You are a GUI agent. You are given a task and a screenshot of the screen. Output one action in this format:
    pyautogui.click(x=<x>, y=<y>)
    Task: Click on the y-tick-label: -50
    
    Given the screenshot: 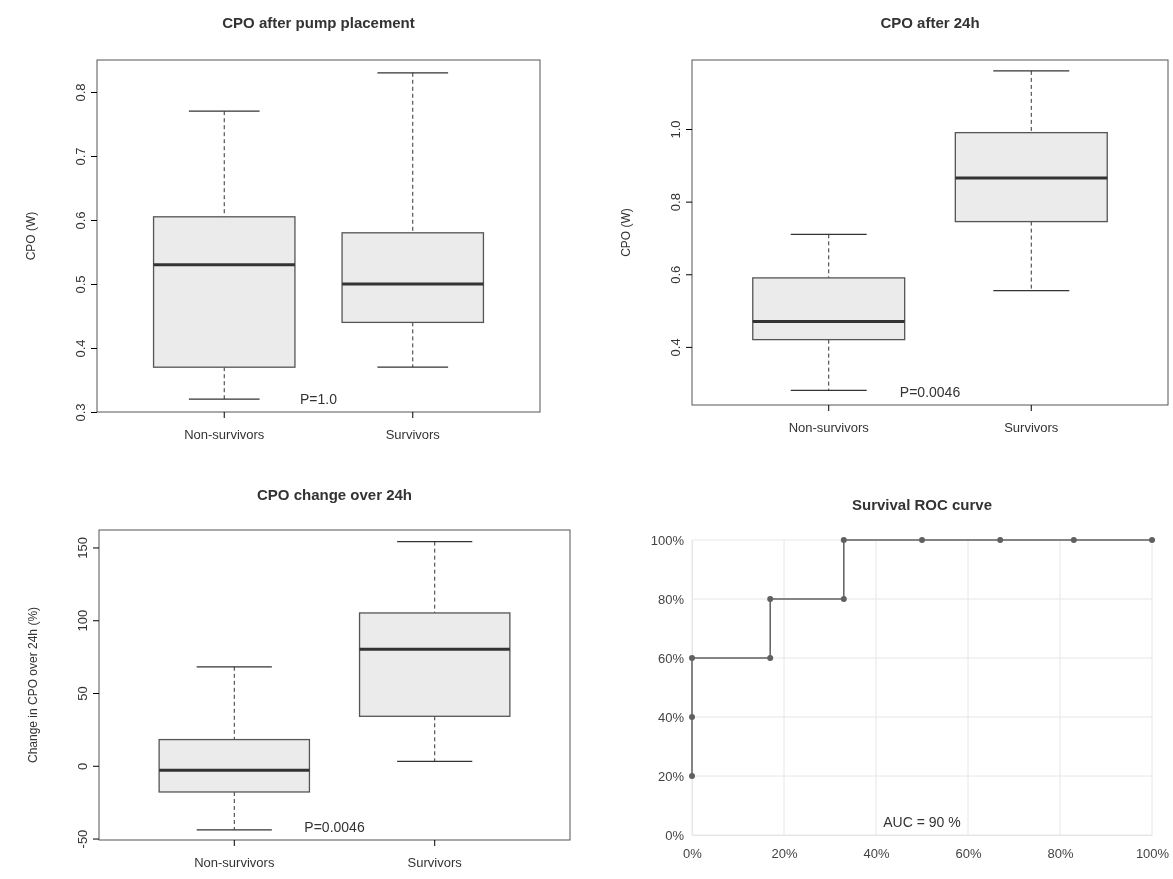 What is the action you would take?
    pyautogui.click(x=82, y=839)
    